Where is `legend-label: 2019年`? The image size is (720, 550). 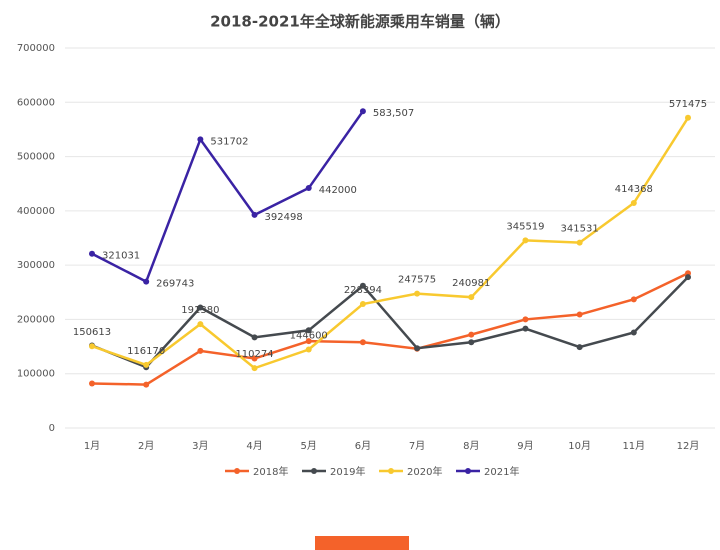 legend-label: 2019年 is located at coordinates (347, 471).